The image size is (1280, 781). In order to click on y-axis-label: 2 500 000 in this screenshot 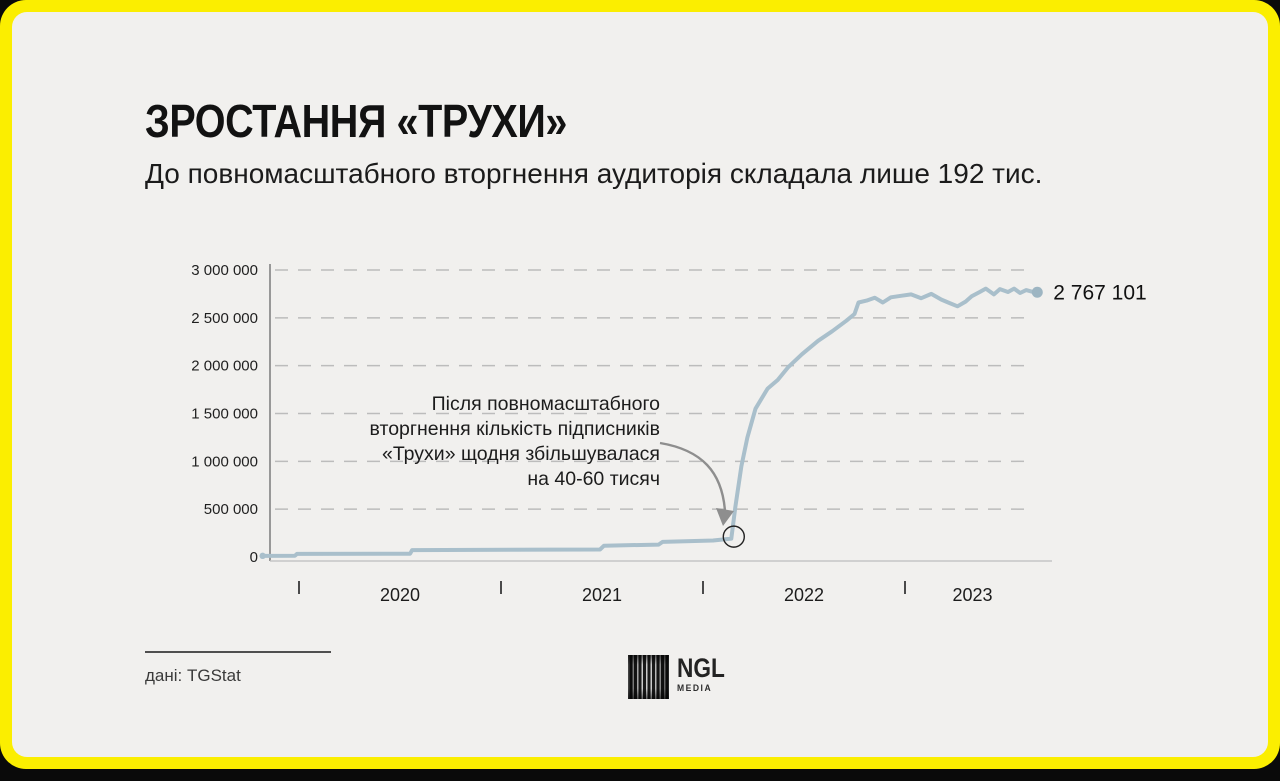, I will do `click(224, 318)`.